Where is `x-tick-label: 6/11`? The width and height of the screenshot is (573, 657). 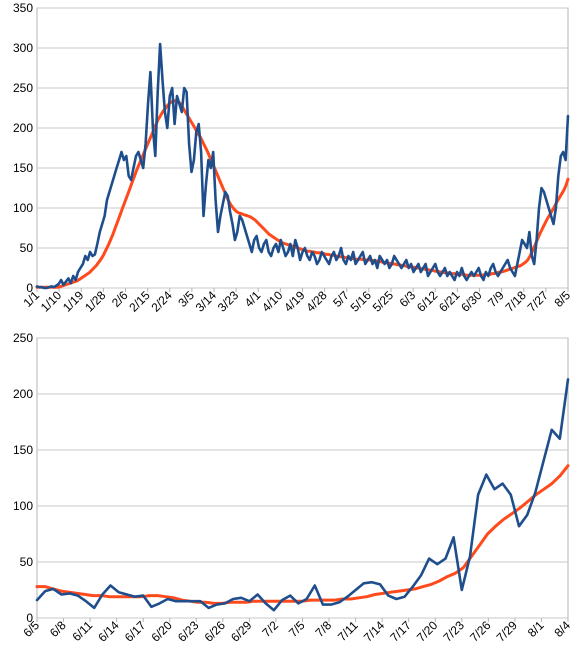 x-tick-label: 6/11 is located at coordinates (82, 631).